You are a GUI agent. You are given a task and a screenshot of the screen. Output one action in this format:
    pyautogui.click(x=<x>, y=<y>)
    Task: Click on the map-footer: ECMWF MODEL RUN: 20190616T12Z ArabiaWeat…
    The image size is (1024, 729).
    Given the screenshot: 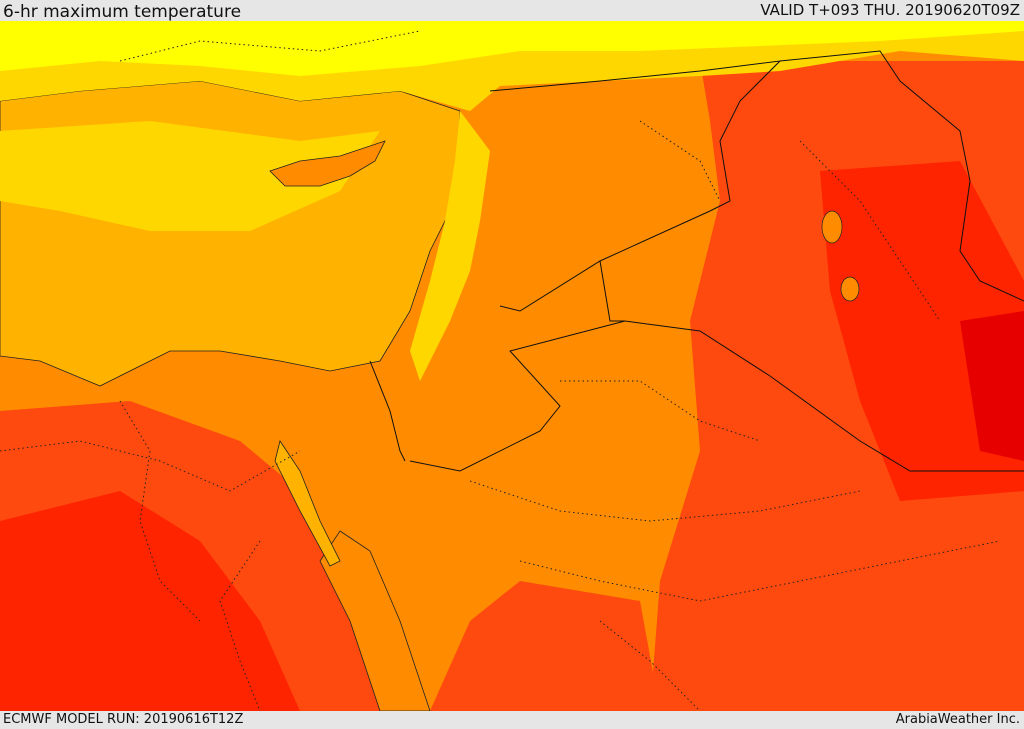 What is the action you would take?
    pyautogui.click(x=512, y=720)
    